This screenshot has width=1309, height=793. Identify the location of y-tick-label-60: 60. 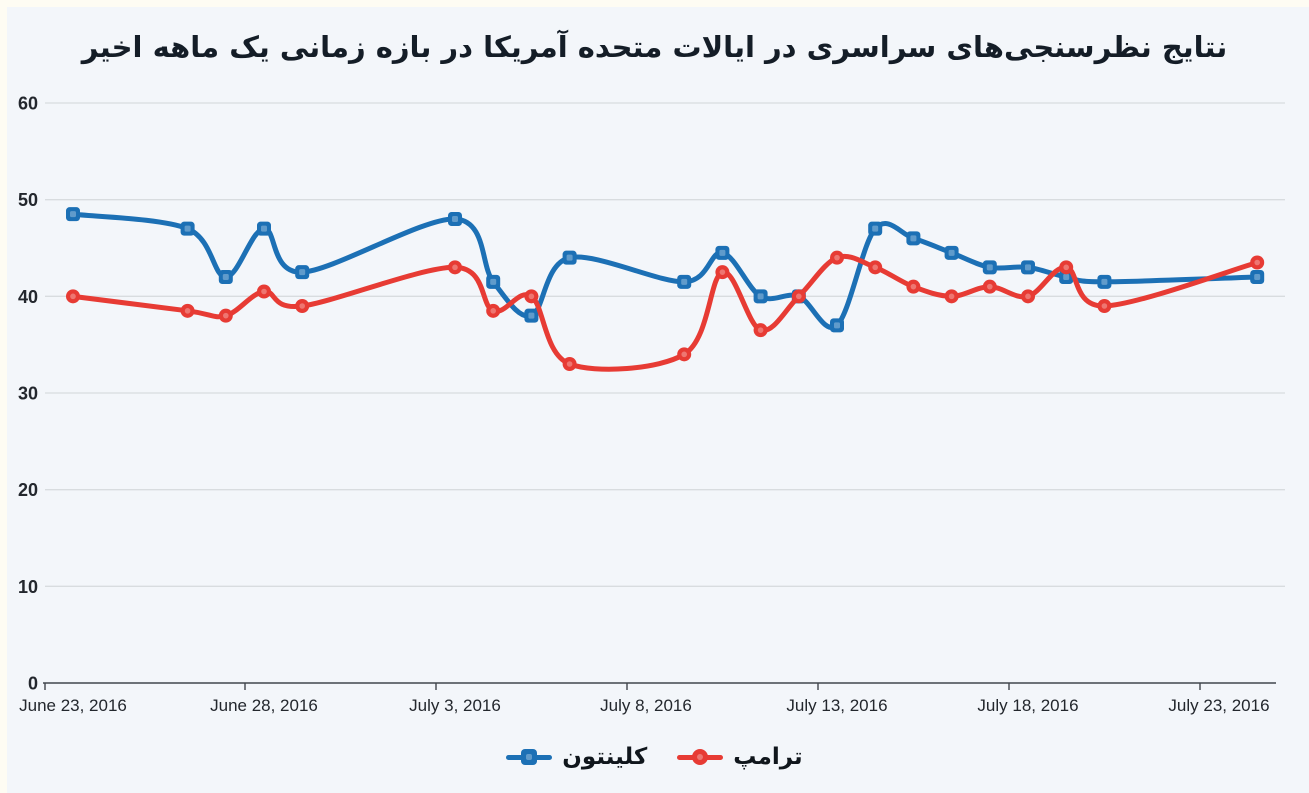
(28, 104).